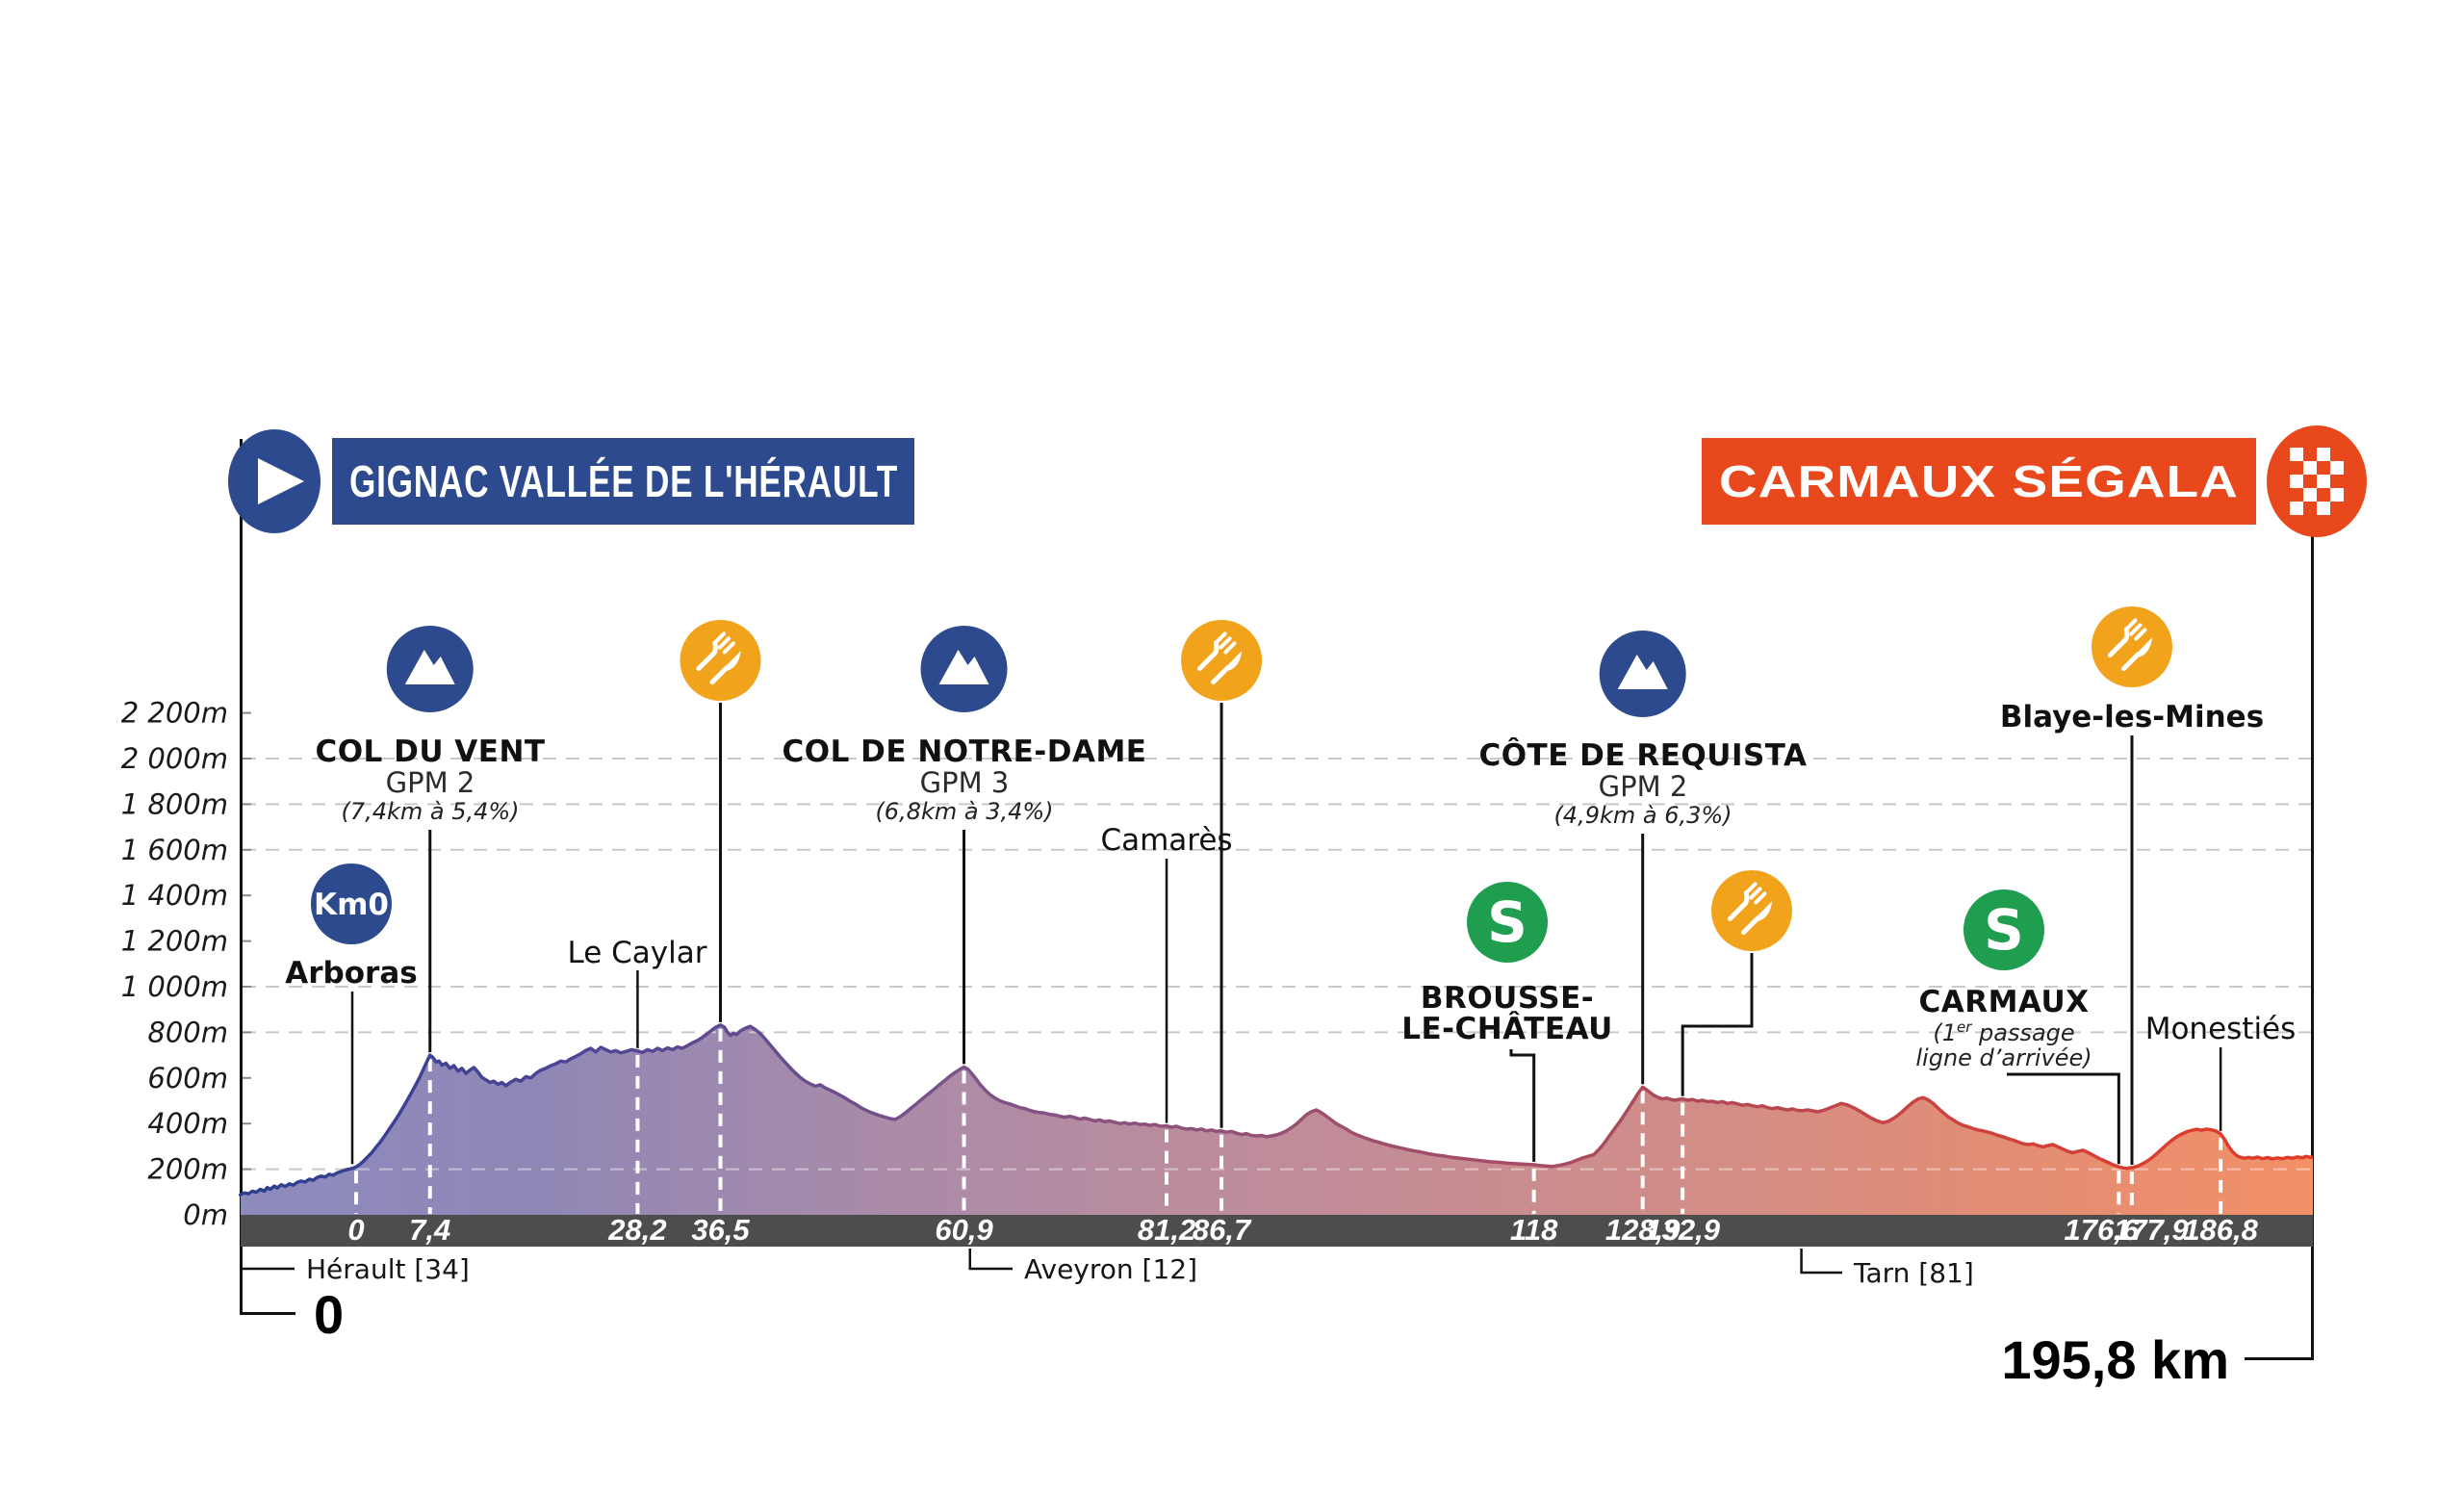  Describe the element at coordinates (1110, 1269) in the screenshot. I see `department-aveyron: Aveyron [12]` at that location.